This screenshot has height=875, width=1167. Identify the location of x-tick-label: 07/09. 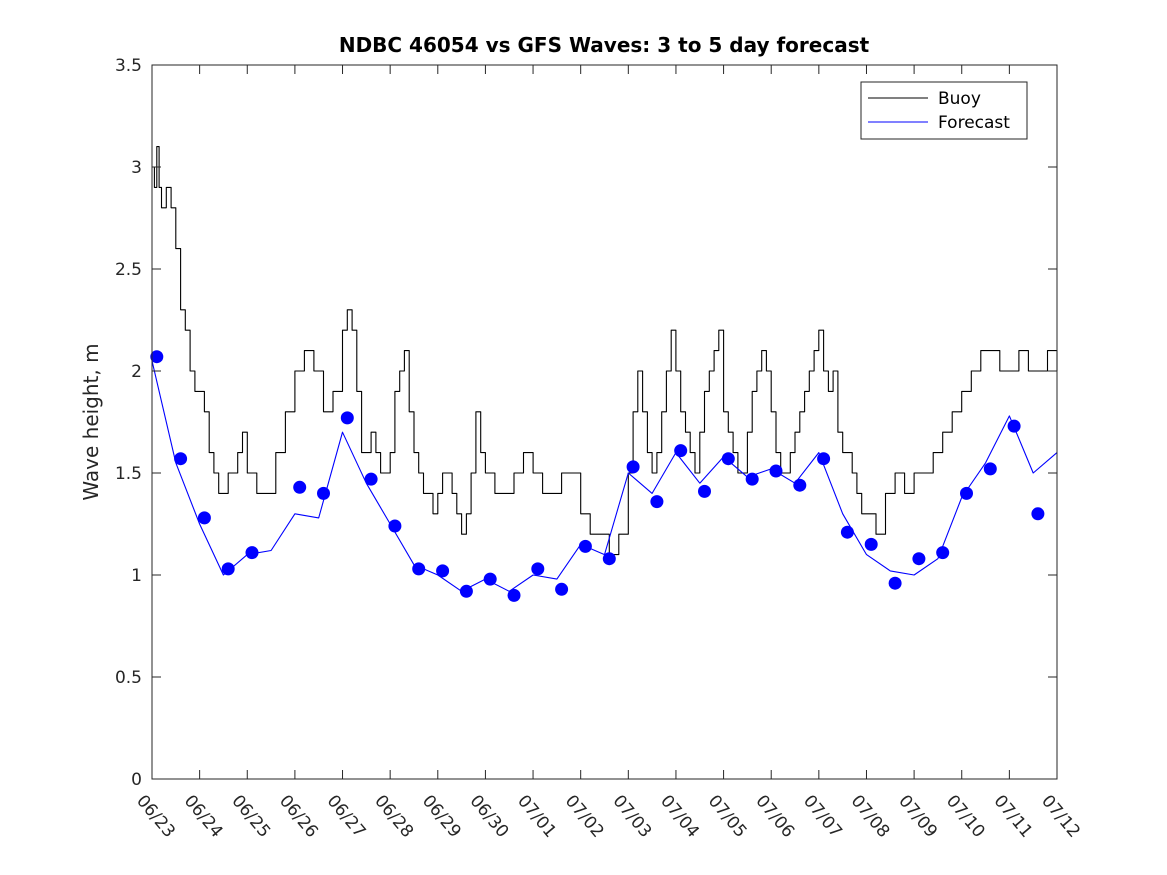
(917, 816).